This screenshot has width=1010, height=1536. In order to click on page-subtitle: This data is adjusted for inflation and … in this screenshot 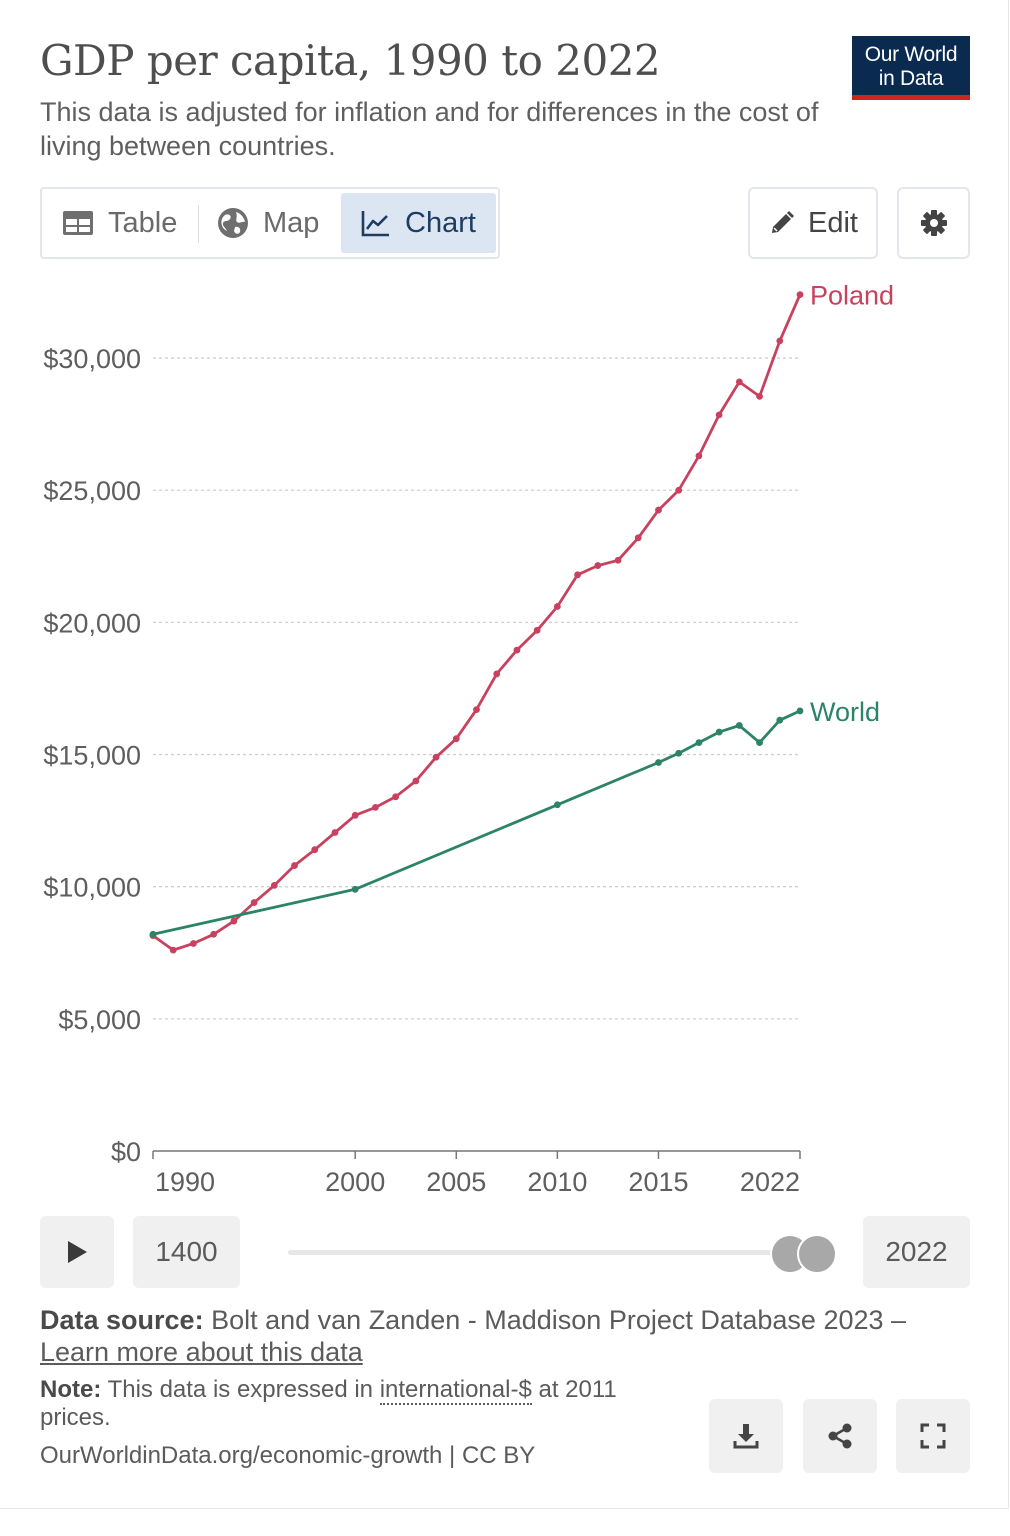, I will do `click(429, 129)`.